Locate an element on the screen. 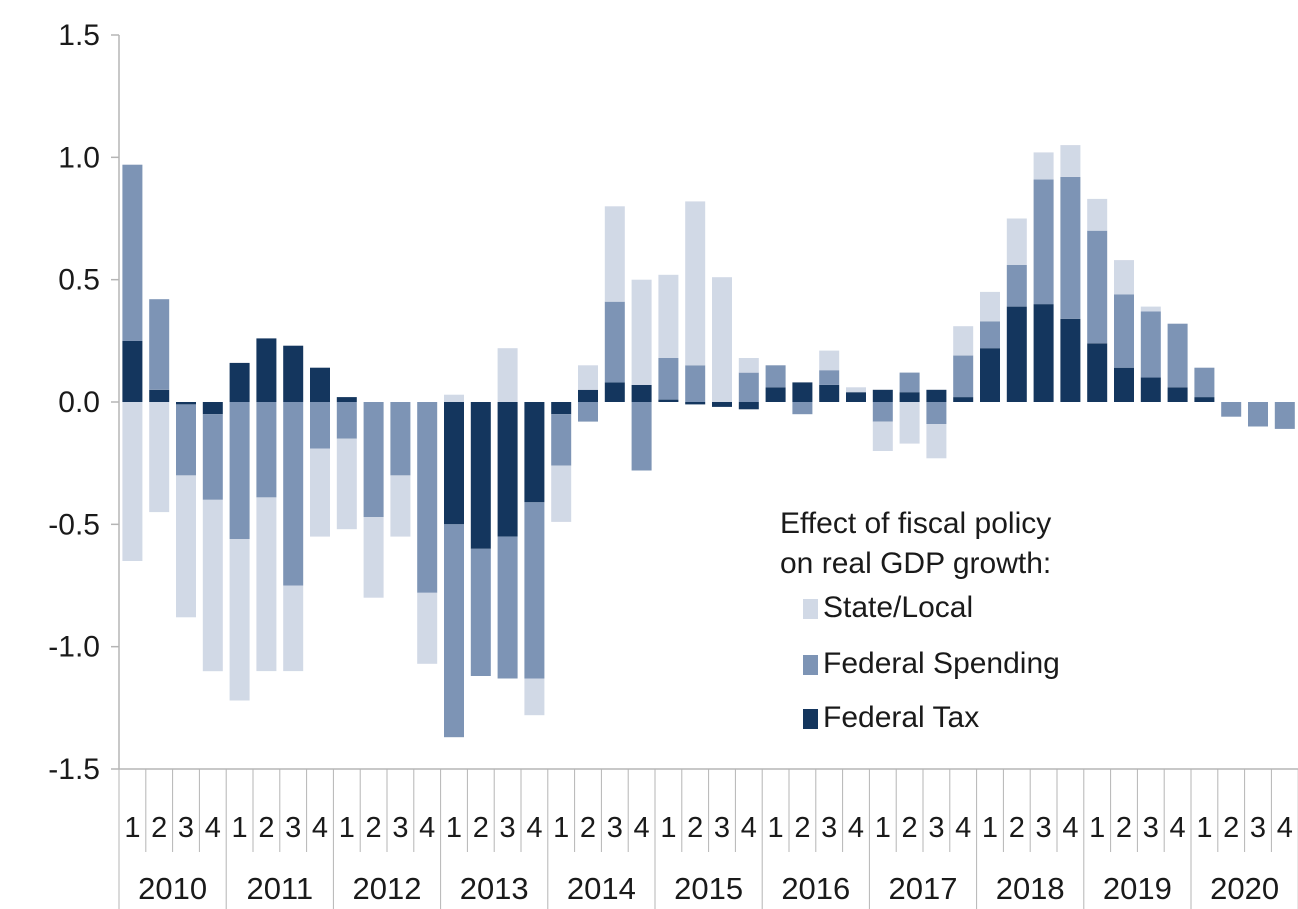 Image resolution: width=1298 pixels, height=909 pixels. x-tick-quarter-6: 3 is located at coordinates (293, 828).